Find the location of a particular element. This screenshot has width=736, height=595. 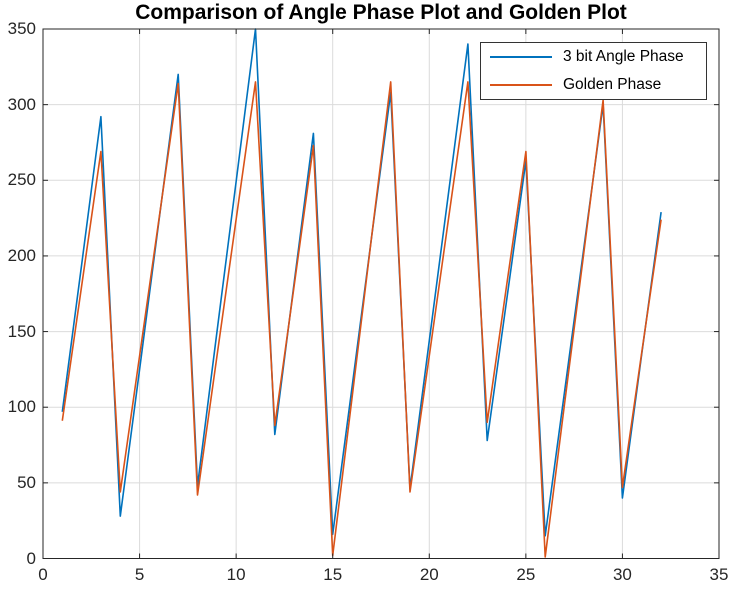

x-tick-label: 10 is located at coordinates (236, 574).